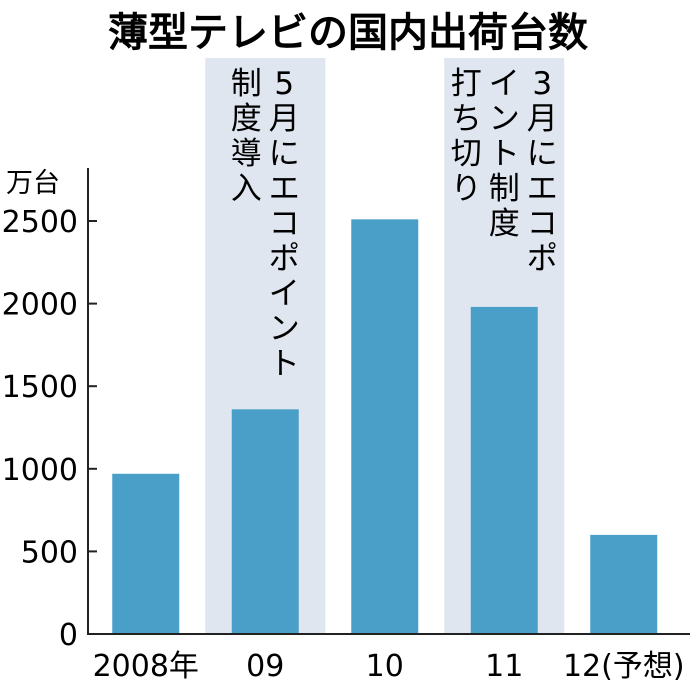 The width and height of the screenshot is (696, 696). Describe the element at coordinates (40, 470) in the screenshot. I see `y-tick-label-1000: 1000` at that location.